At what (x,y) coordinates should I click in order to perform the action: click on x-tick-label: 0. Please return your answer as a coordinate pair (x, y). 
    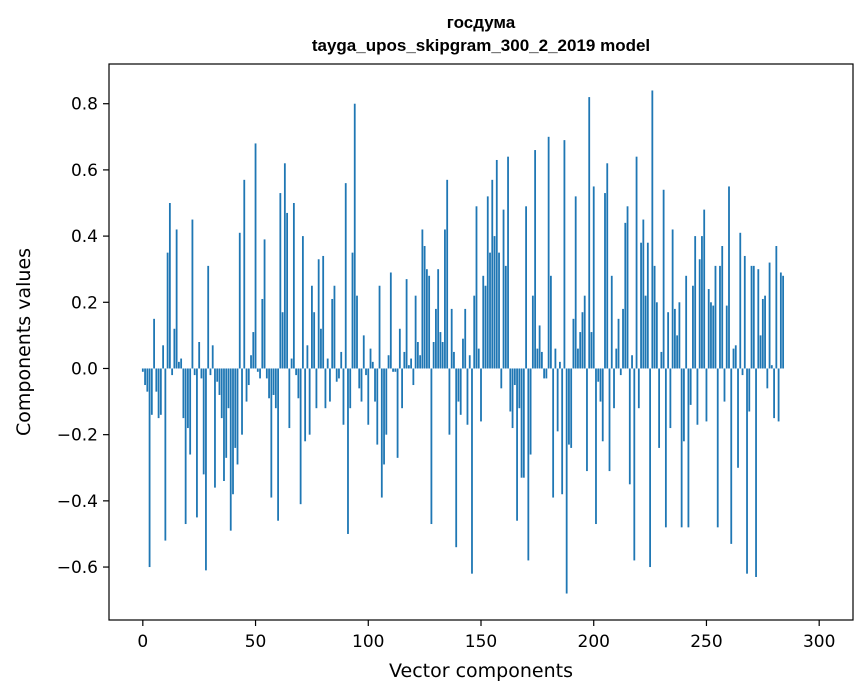
    Looking at the image, I should click on (142, 642).